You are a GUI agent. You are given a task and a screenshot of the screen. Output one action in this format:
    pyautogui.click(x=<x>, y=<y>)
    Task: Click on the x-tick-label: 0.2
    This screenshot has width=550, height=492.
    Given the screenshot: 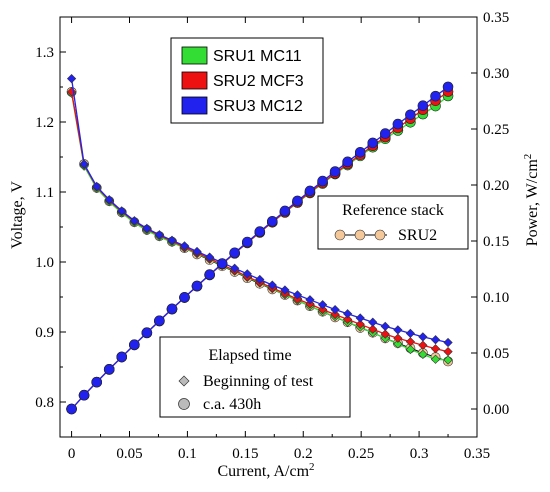 What is the action you would take?
    pyautogui.click(x=303, y=454)
    